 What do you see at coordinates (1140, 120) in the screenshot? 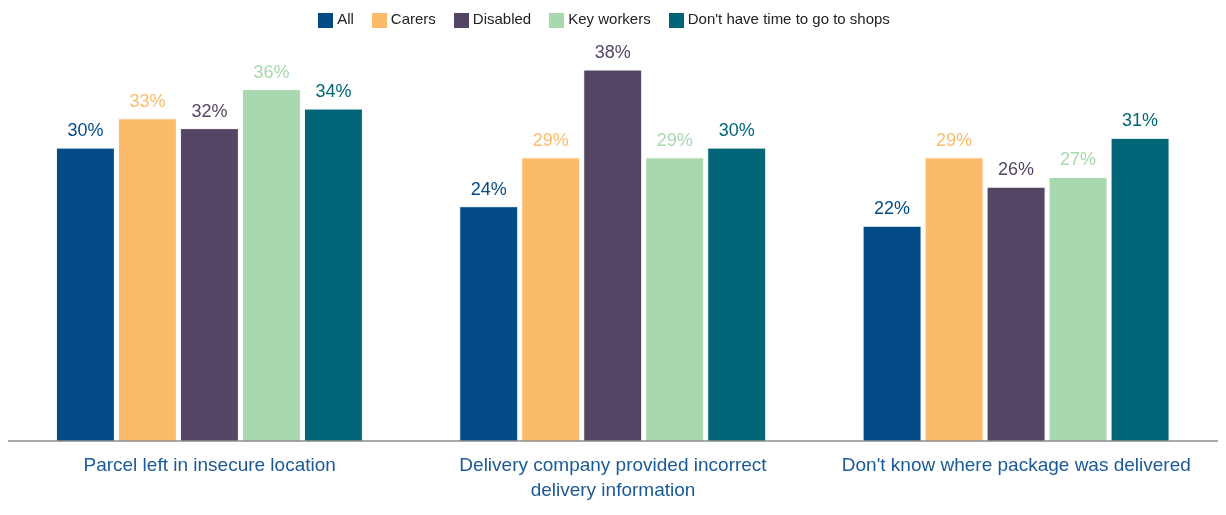
I see `data-label: 31%` at bounding box center [1140, 120].